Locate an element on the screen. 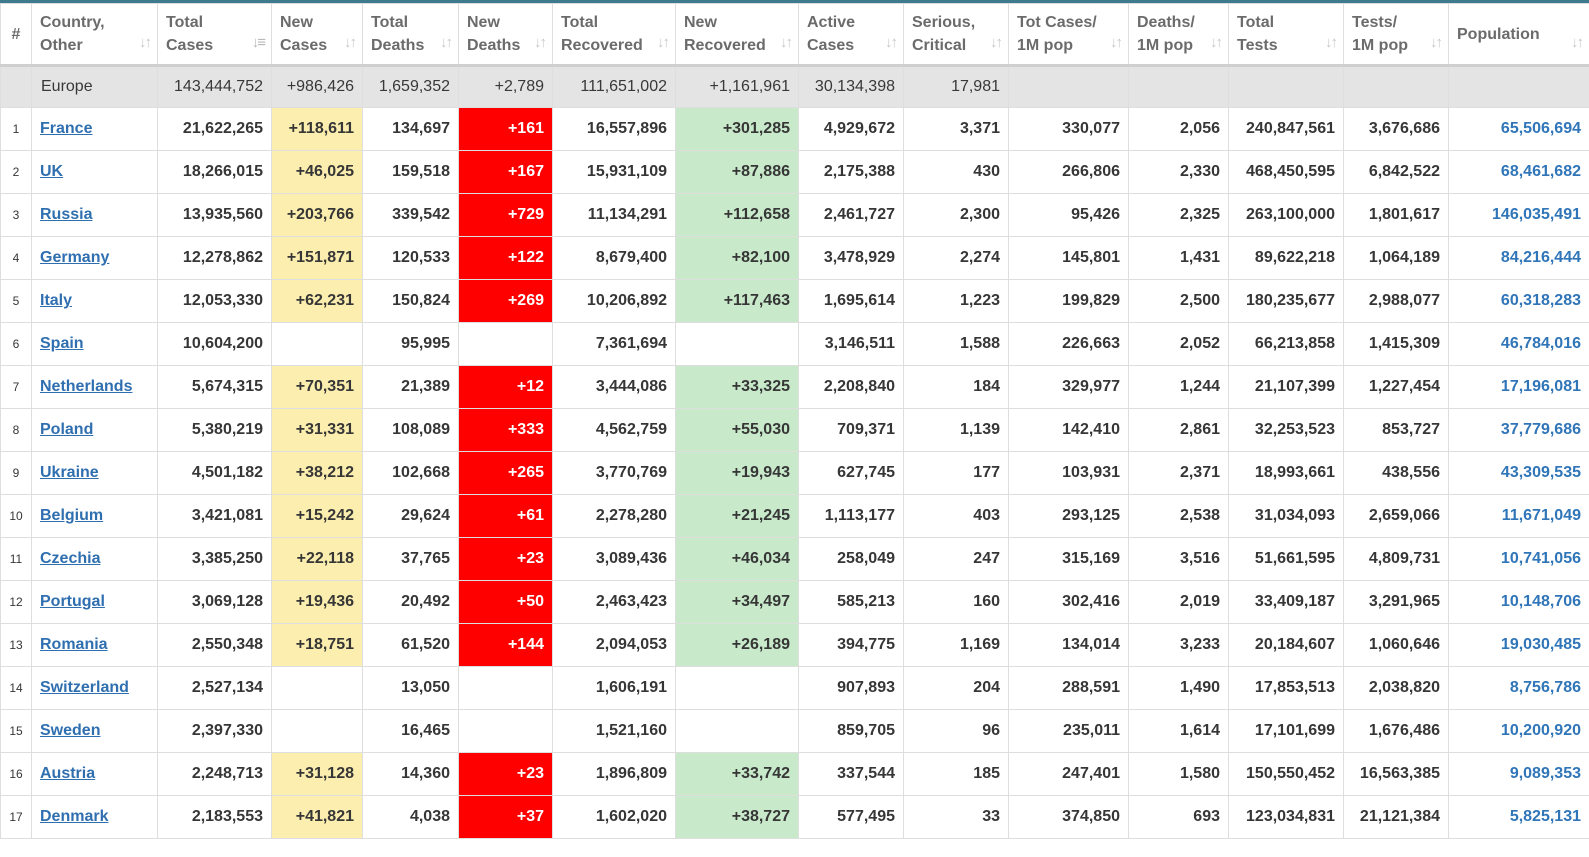  cell-new-cases: +18,751 is located at coordinates (317, 645).